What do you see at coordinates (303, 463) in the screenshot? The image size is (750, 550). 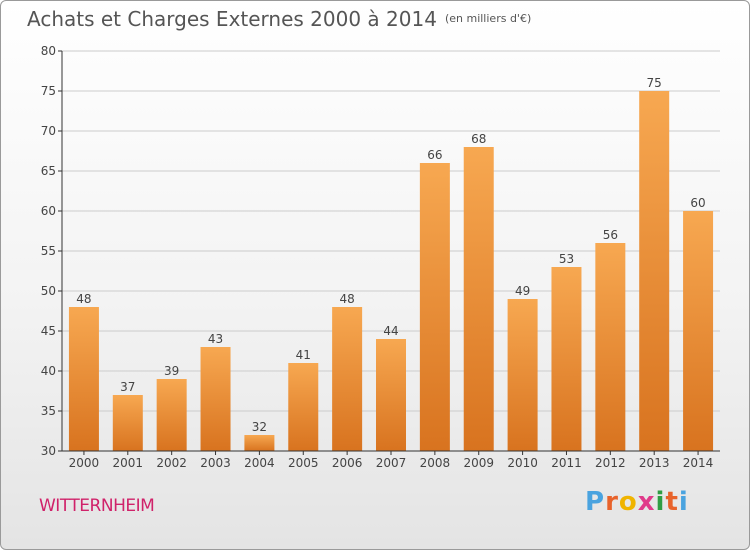 I see `x-tick-label: 2005` at bounding box center [303, 463].